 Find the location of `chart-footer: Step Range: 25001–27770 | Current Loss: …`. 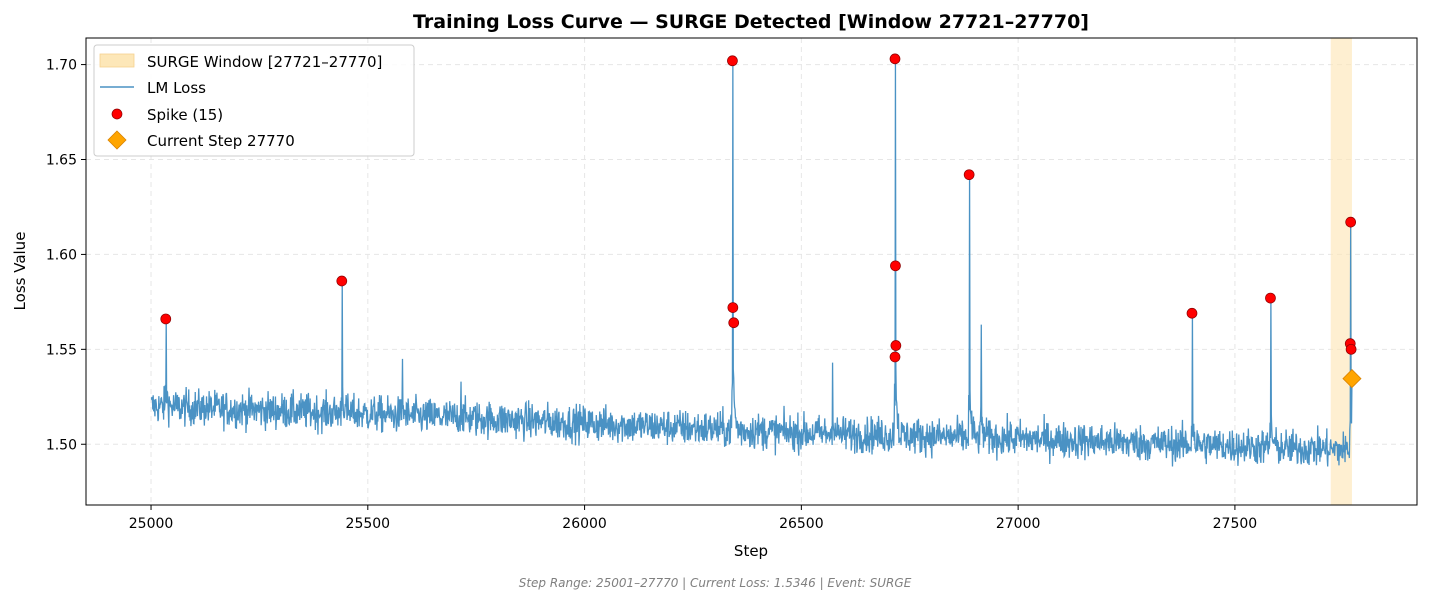

chart-footer: Step Range: 25001–27770 | Current Loss: … is located at coordinates (715, 583).